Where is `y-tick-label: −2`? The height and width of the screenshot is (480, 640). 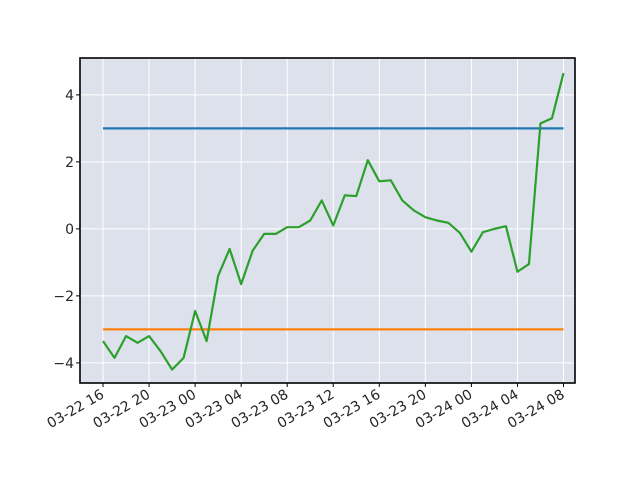 y-tick-label: −2 is located at coordinates (63, 297).